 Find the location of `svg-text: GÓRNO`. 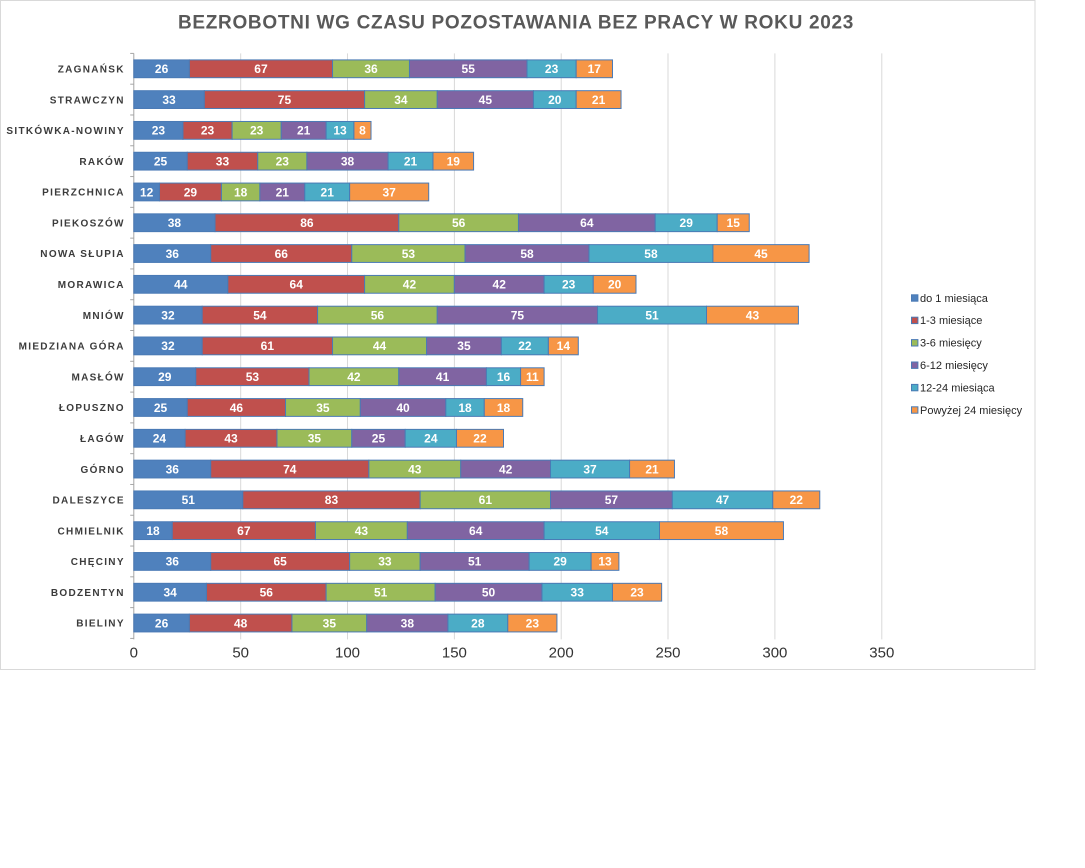

svg-text: GÓRNO is located at coordinates (103, 469).